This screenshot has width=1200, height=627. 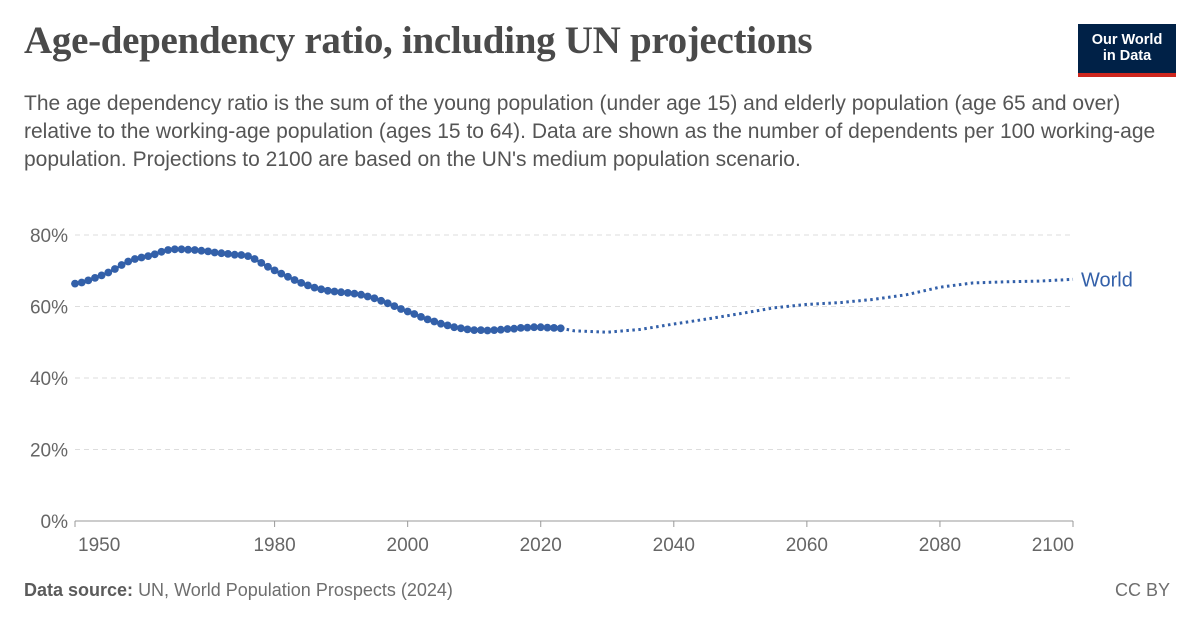 What do you see at coordinates (541, 545) in the screenshot?
I see `x-tick-label: 2020` at bounding box center [541, 545].